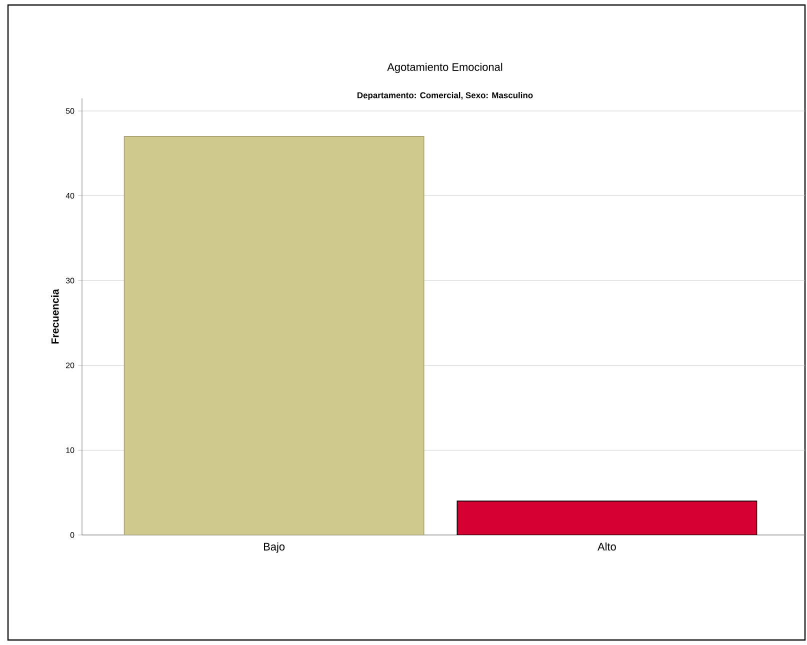  Describe the element at coordinates (55, 316) in the screenshot. I see `y-axis-title: Frecuencia` at that location.